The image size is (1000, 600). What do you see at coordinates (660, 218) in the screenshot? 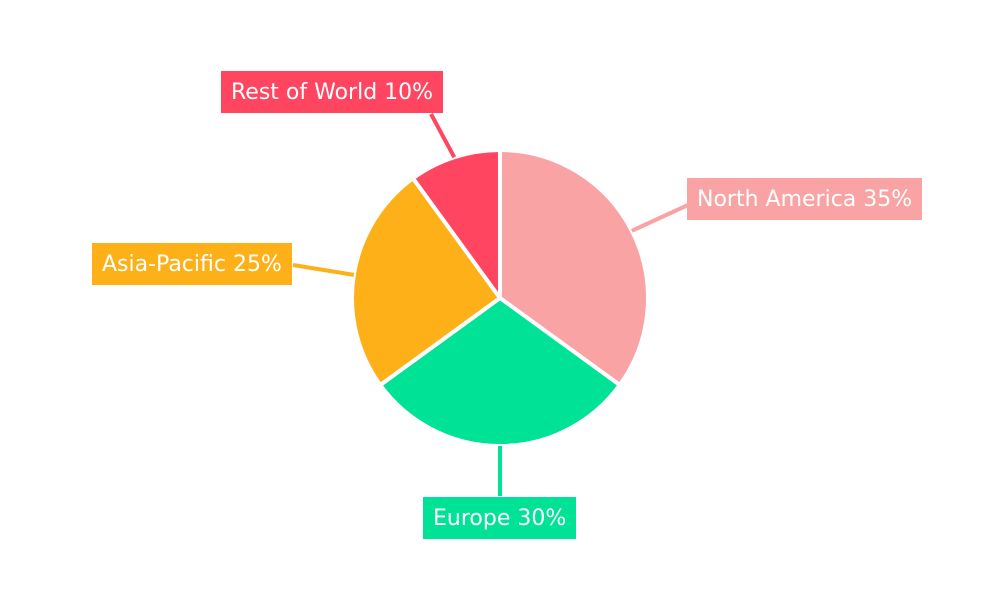
I see `leader-line-north-america` at bounding box center [660, 218].